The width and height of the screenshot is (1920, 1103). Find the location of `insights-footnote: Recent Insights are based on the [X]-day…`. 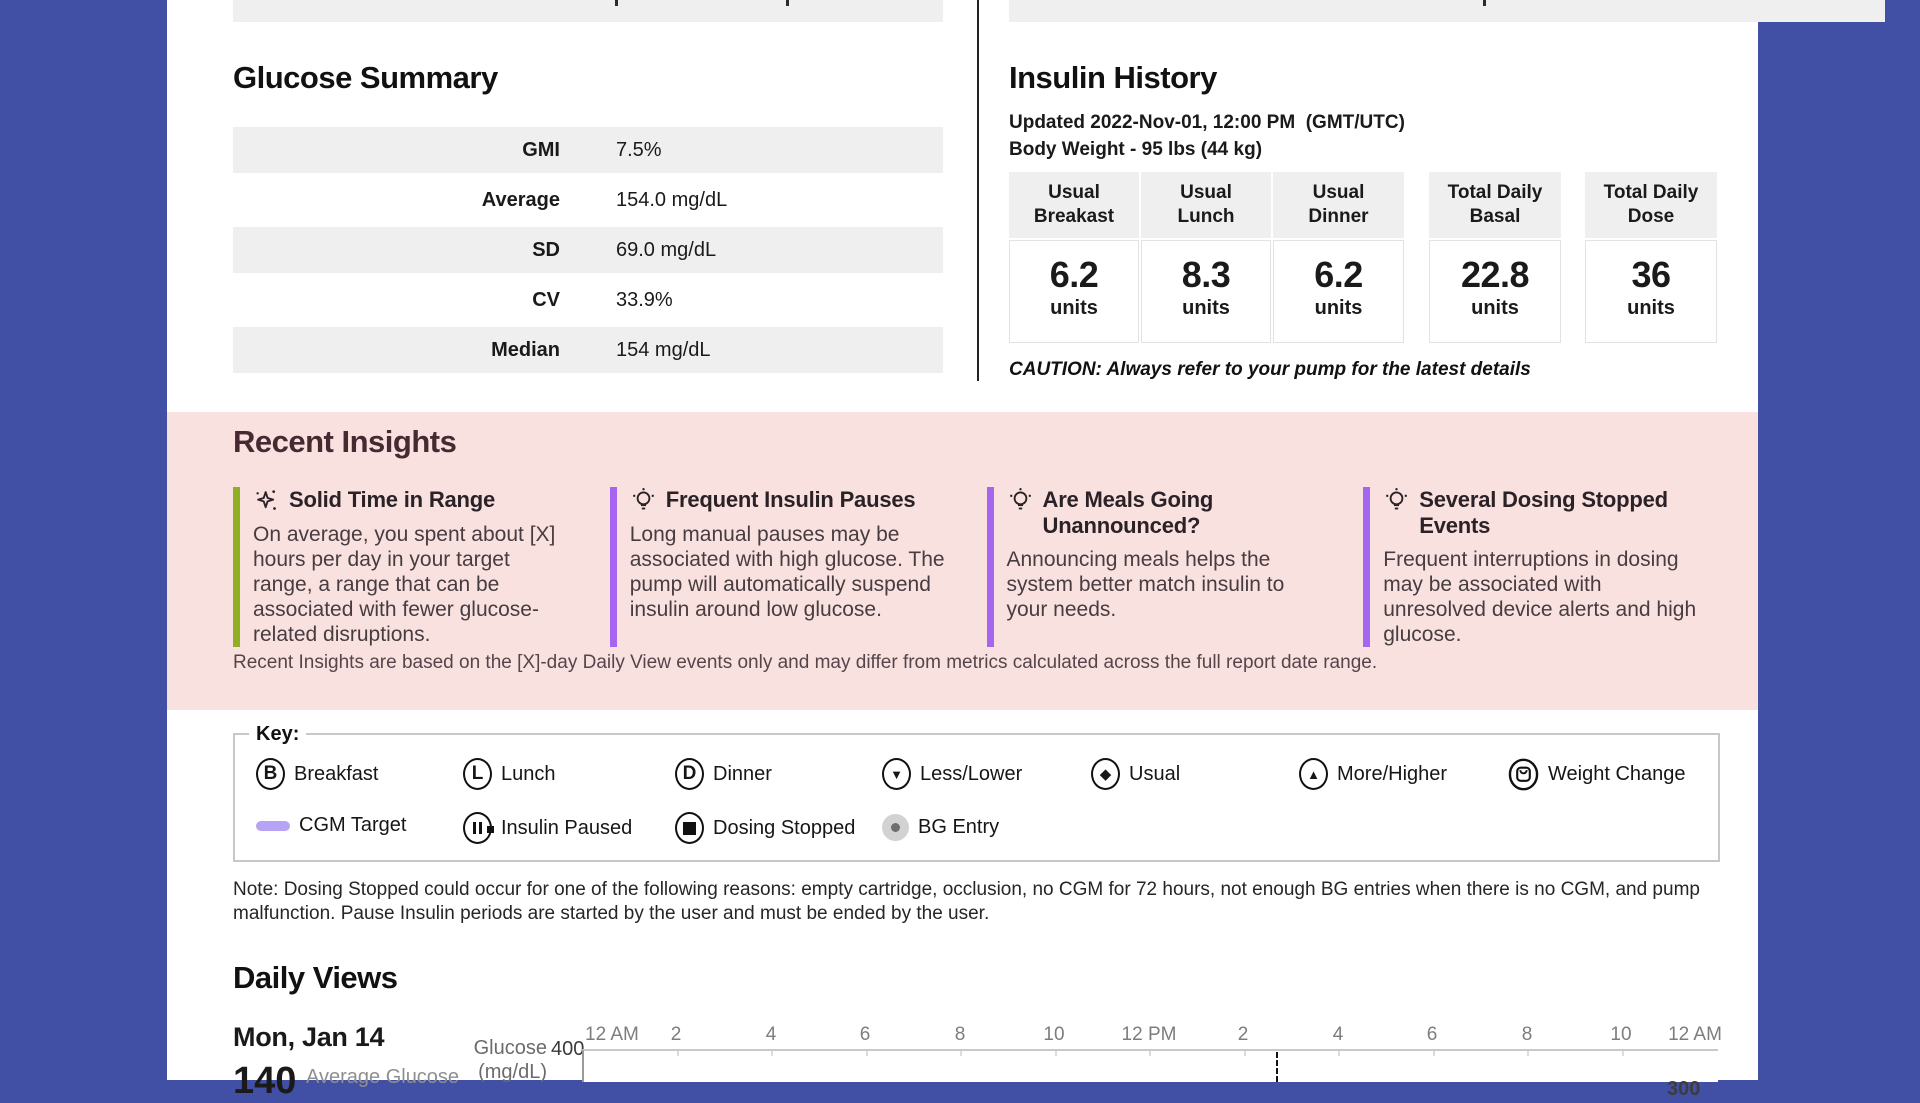

insights-footnote: Recent Insights are based on the [X]-day… is located at coordinates (805, 662).